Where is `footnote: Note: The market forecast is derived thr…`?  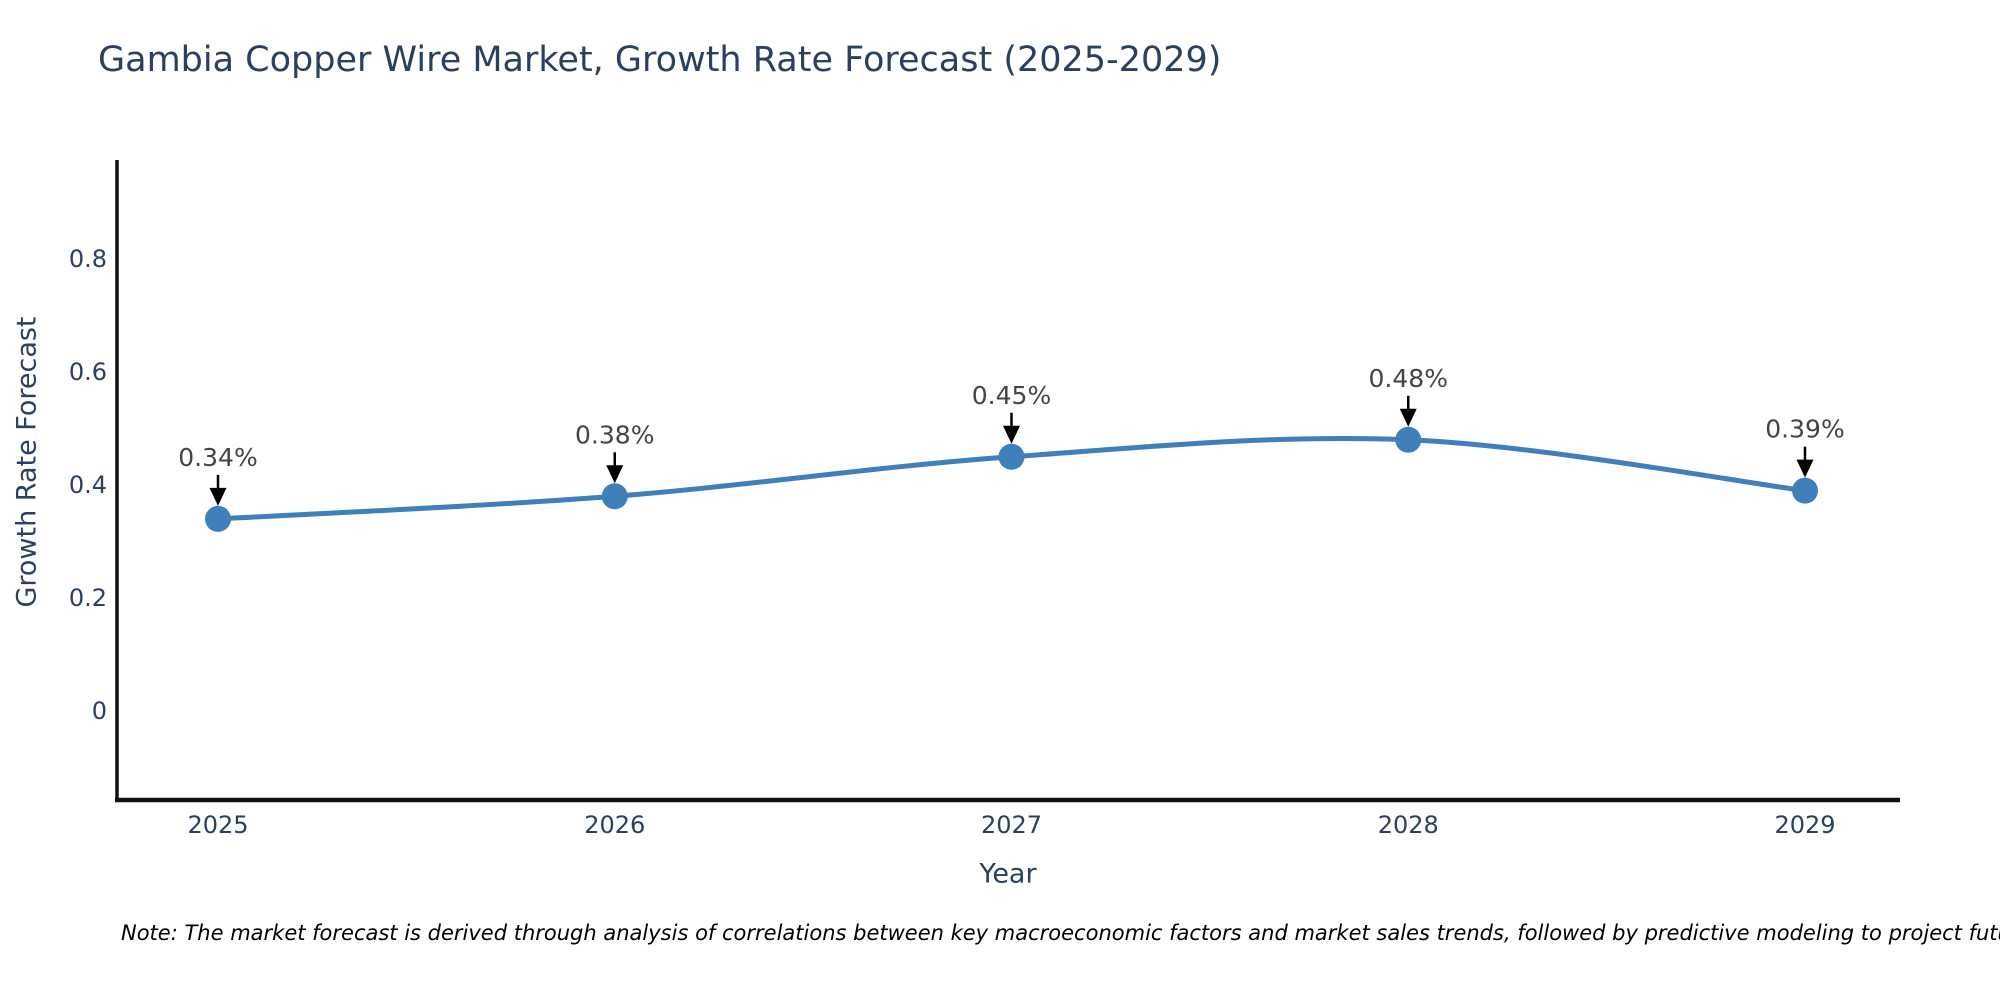 footnote: Note: The market forecast is derived thr… is located at coordinates (1060, 933).